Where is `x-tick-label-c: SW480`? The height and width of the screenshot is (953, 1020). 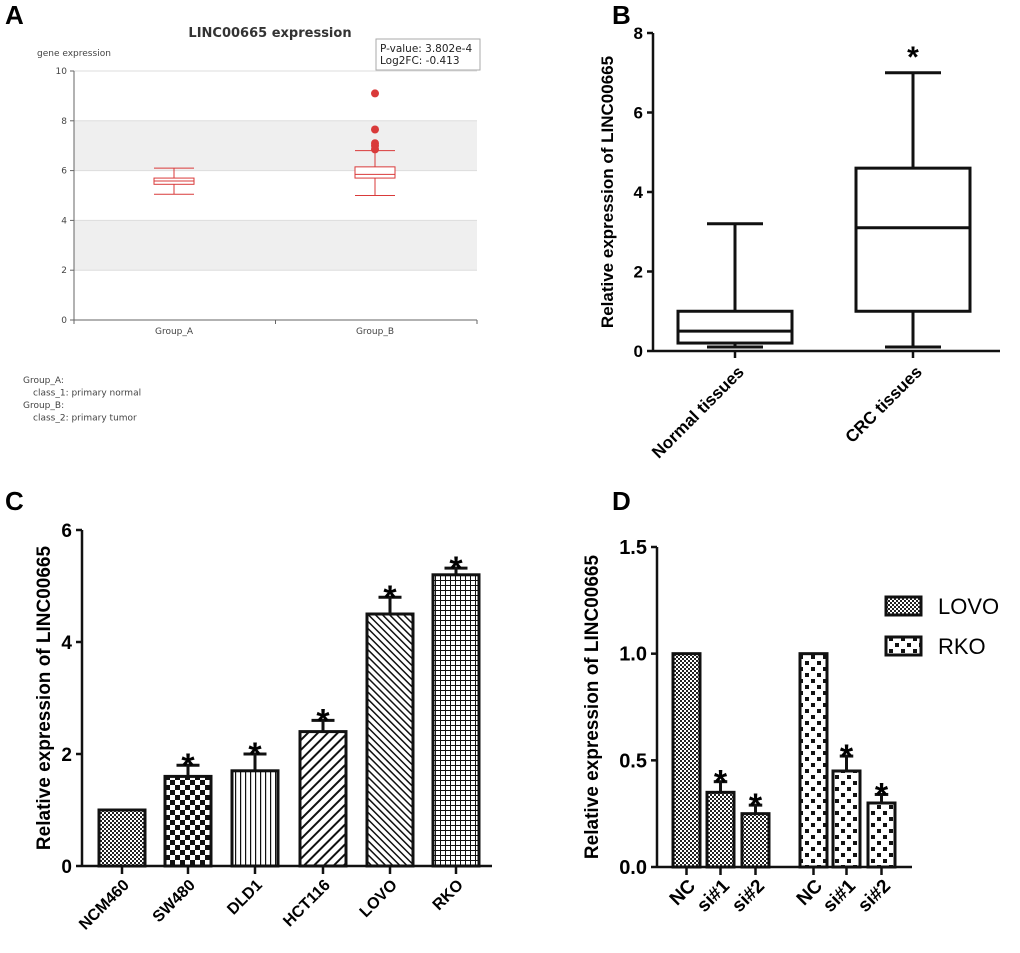 x-tick-label-c: SW480 is located at coordinates (174, 901).